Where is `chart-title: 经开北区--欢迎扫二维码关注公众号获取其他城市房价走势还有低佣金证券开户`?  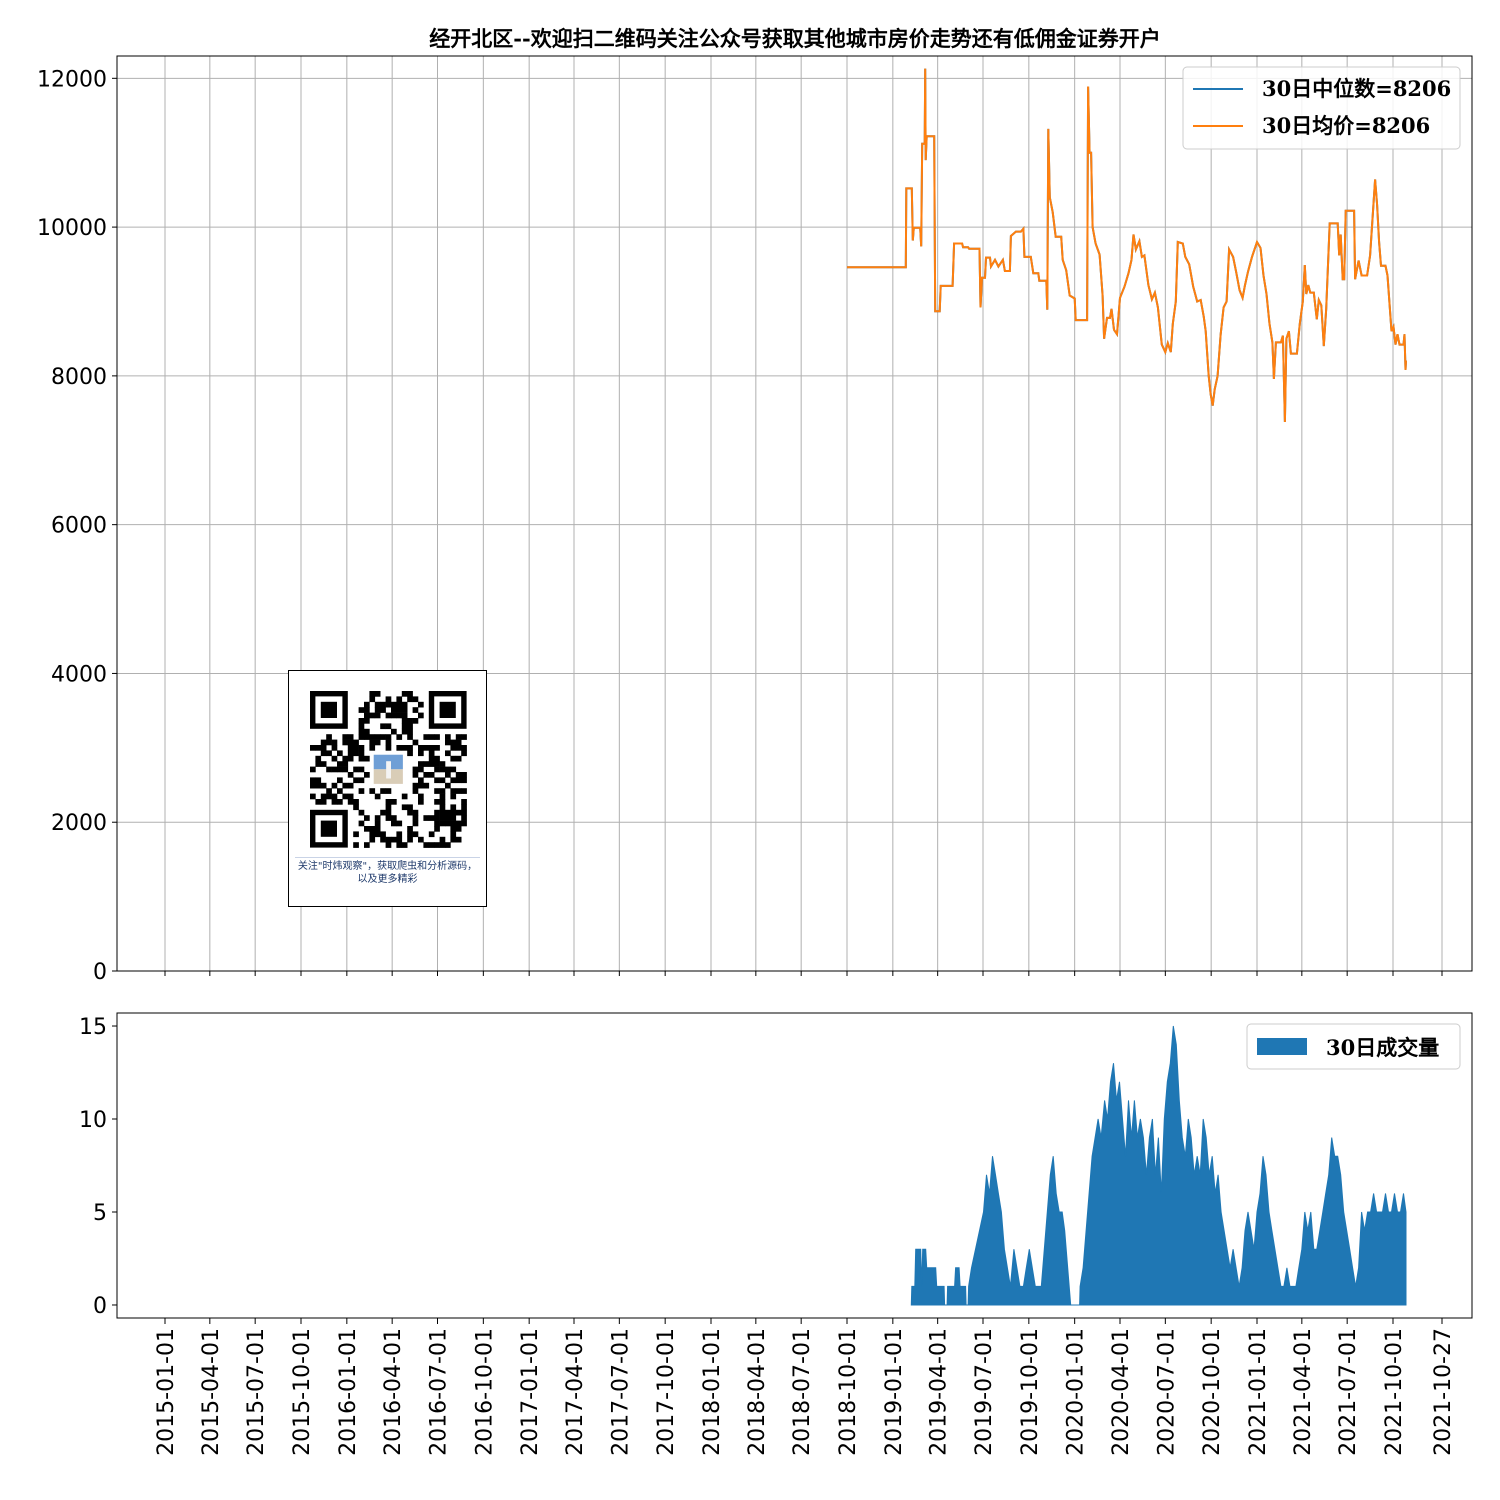
chart-title: 经开北区--欢迎扫二维码关注公众号获取其他城市房价走势还有低佣金证券开户 is located at coordinates (794, 38).